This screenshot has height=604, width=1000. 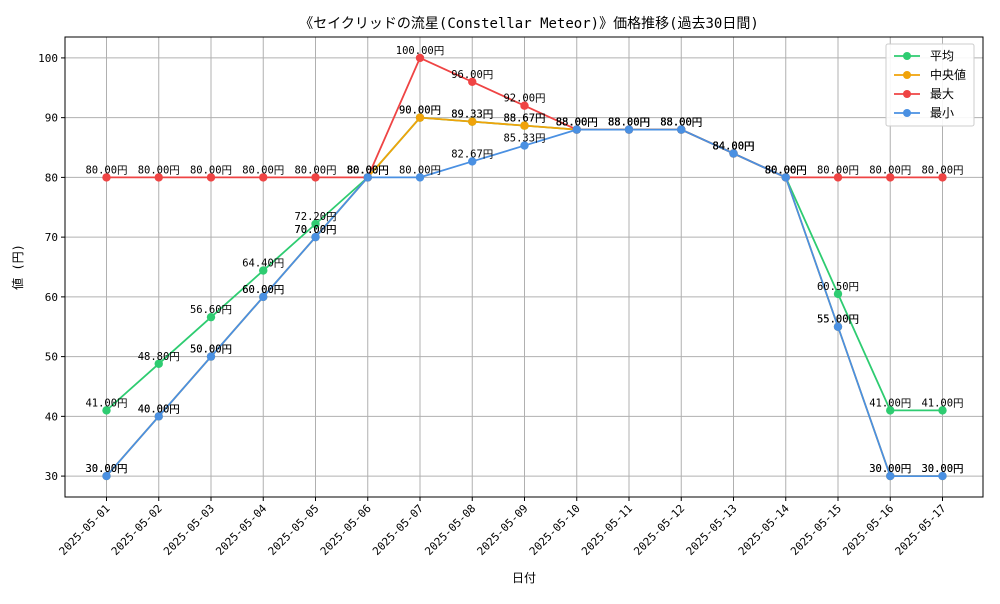 What do you see at coordinates (733, 146) in the screenshot?
I see `data-label: 84.00円` at bounding box center [733, 146].